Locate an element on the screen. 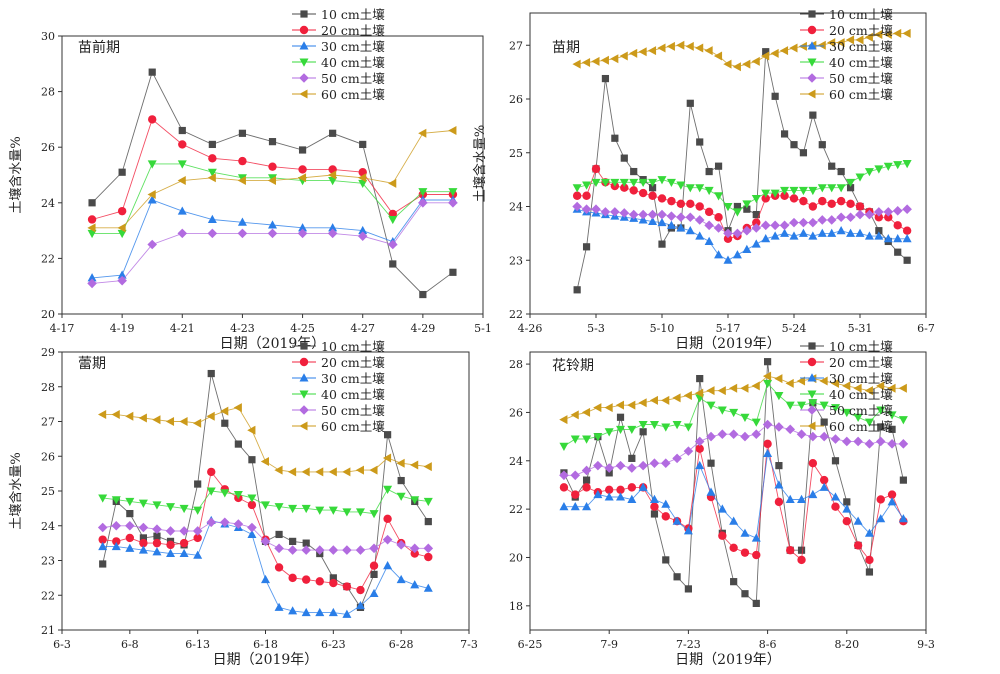 This screenshot has width=1000, height=674. x-tick-label: 6-18 is located at coordinates (265, 644).